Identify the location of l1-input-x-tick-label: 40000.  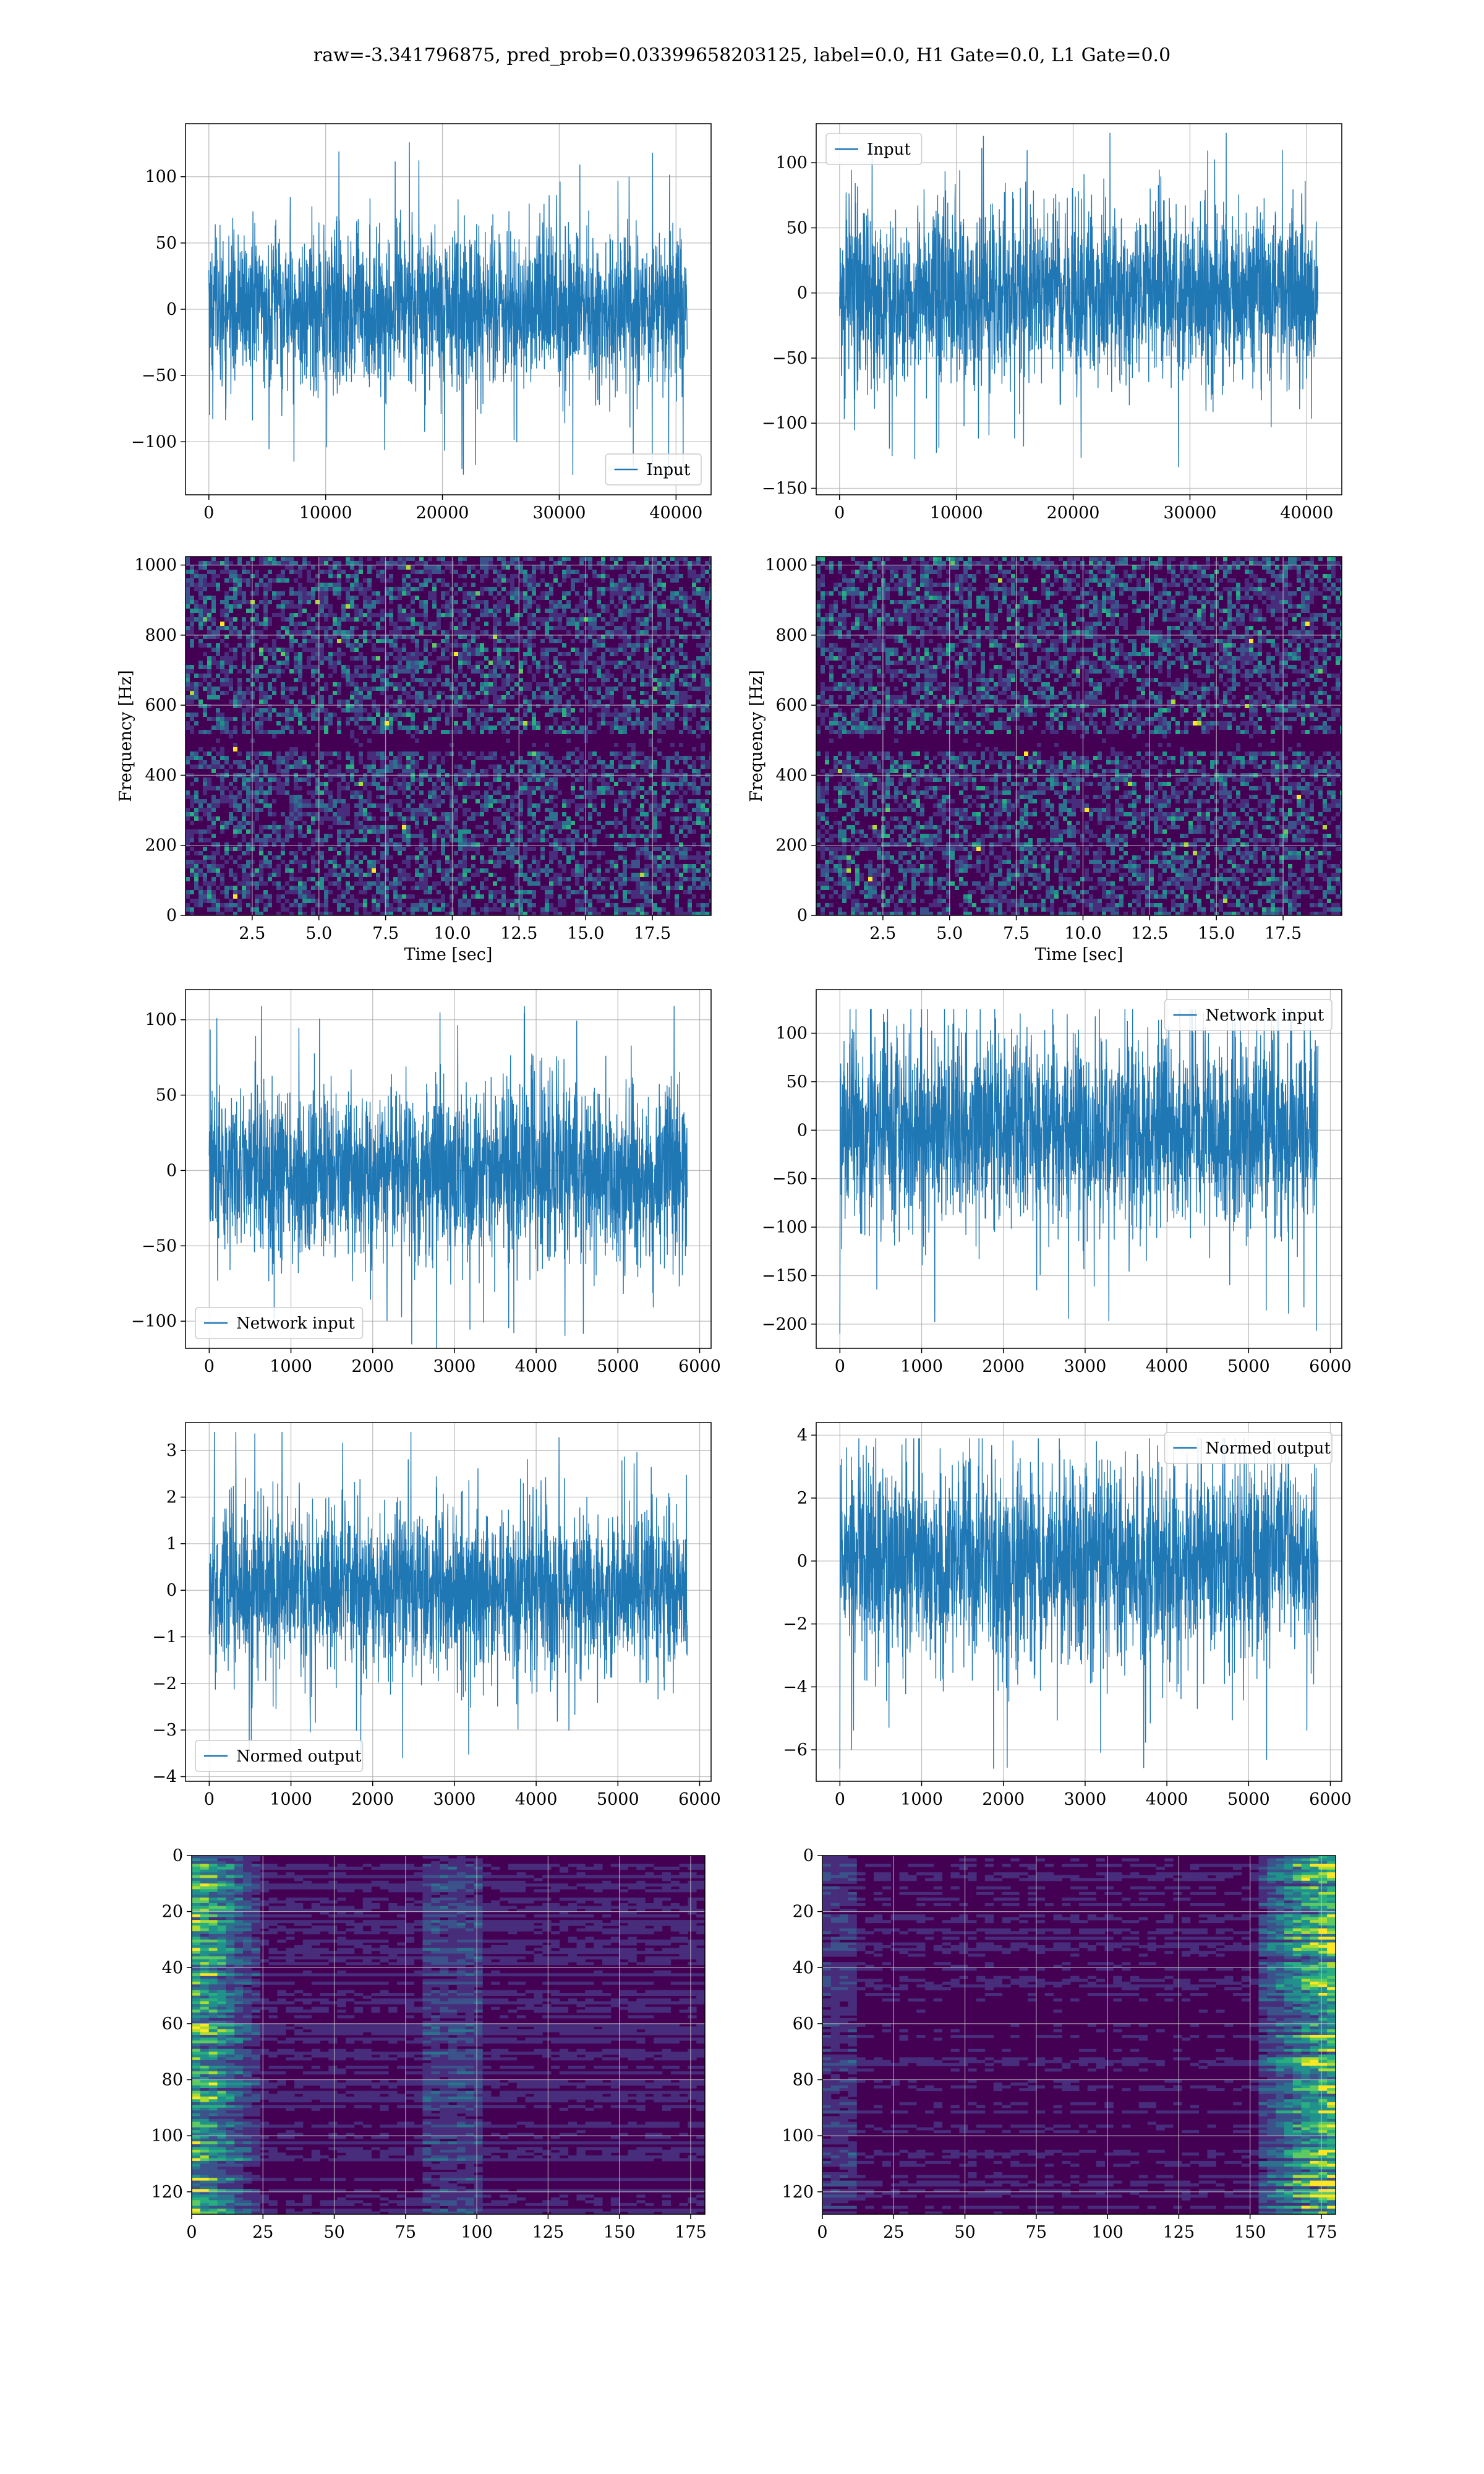
(1306, 513).